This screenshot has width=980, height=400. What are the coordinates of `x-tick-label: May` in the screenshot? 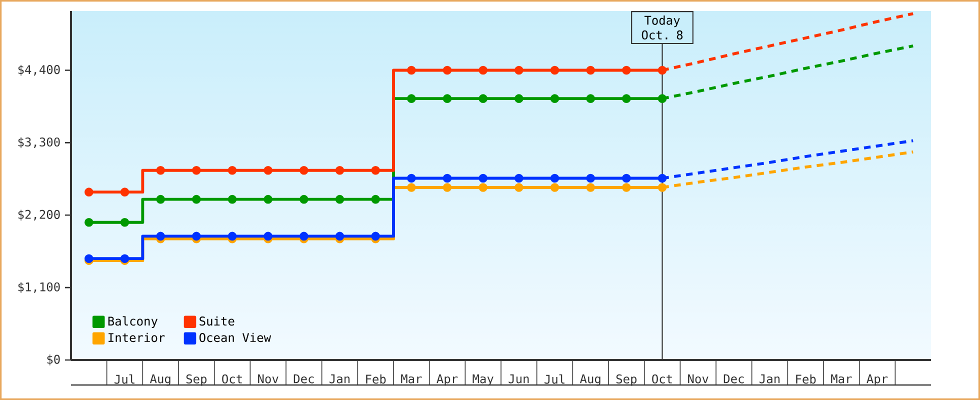 It's located at (483, 380).